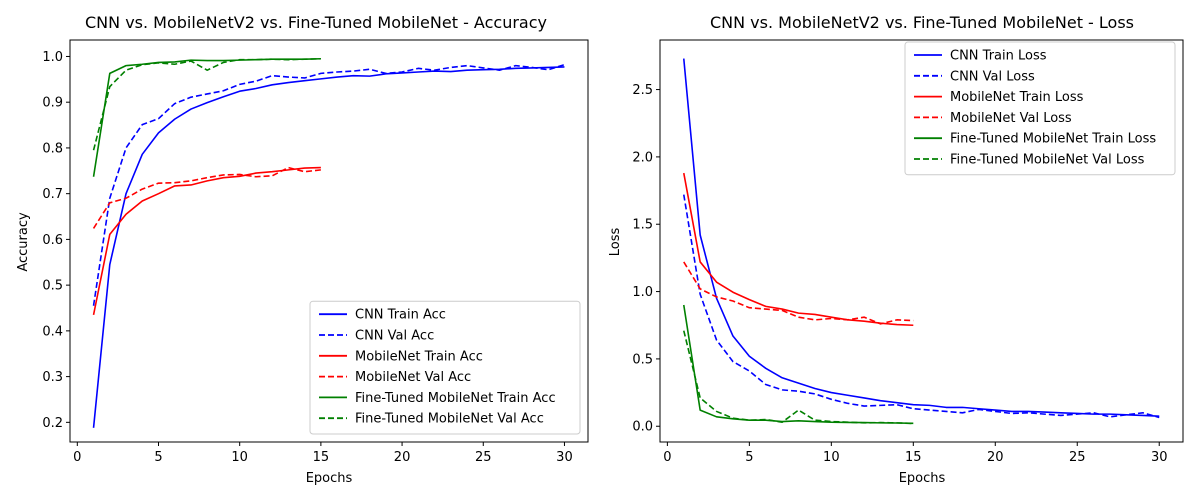 The image size is (1200, 500). I want to click on loss-legend-label-5: Fine-Tuned MobileNet Val Loss, so click(1047, 160).